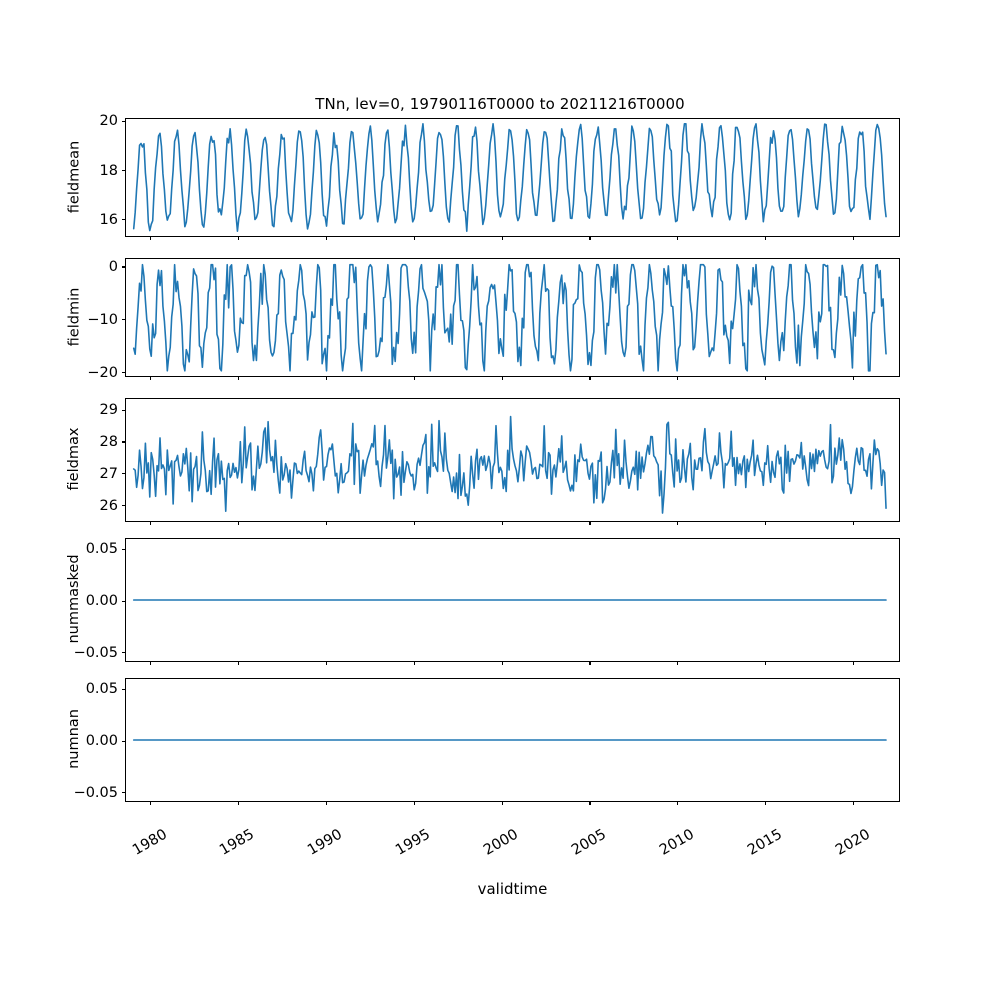 This screenshot has width=1000, height=1000. I want to click on plot-area-fieldmax, so click(509, 464).